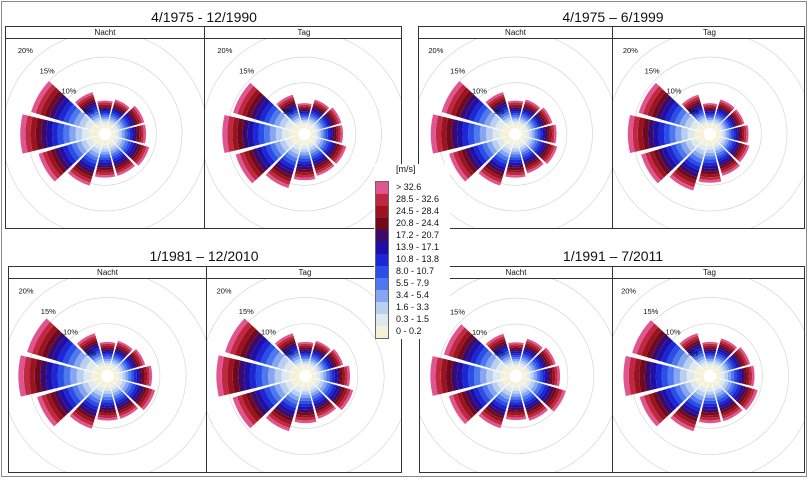 The width and height of the screenshot is (810, 480). I want to click on panel-header: Nacht, so click(105, 33).